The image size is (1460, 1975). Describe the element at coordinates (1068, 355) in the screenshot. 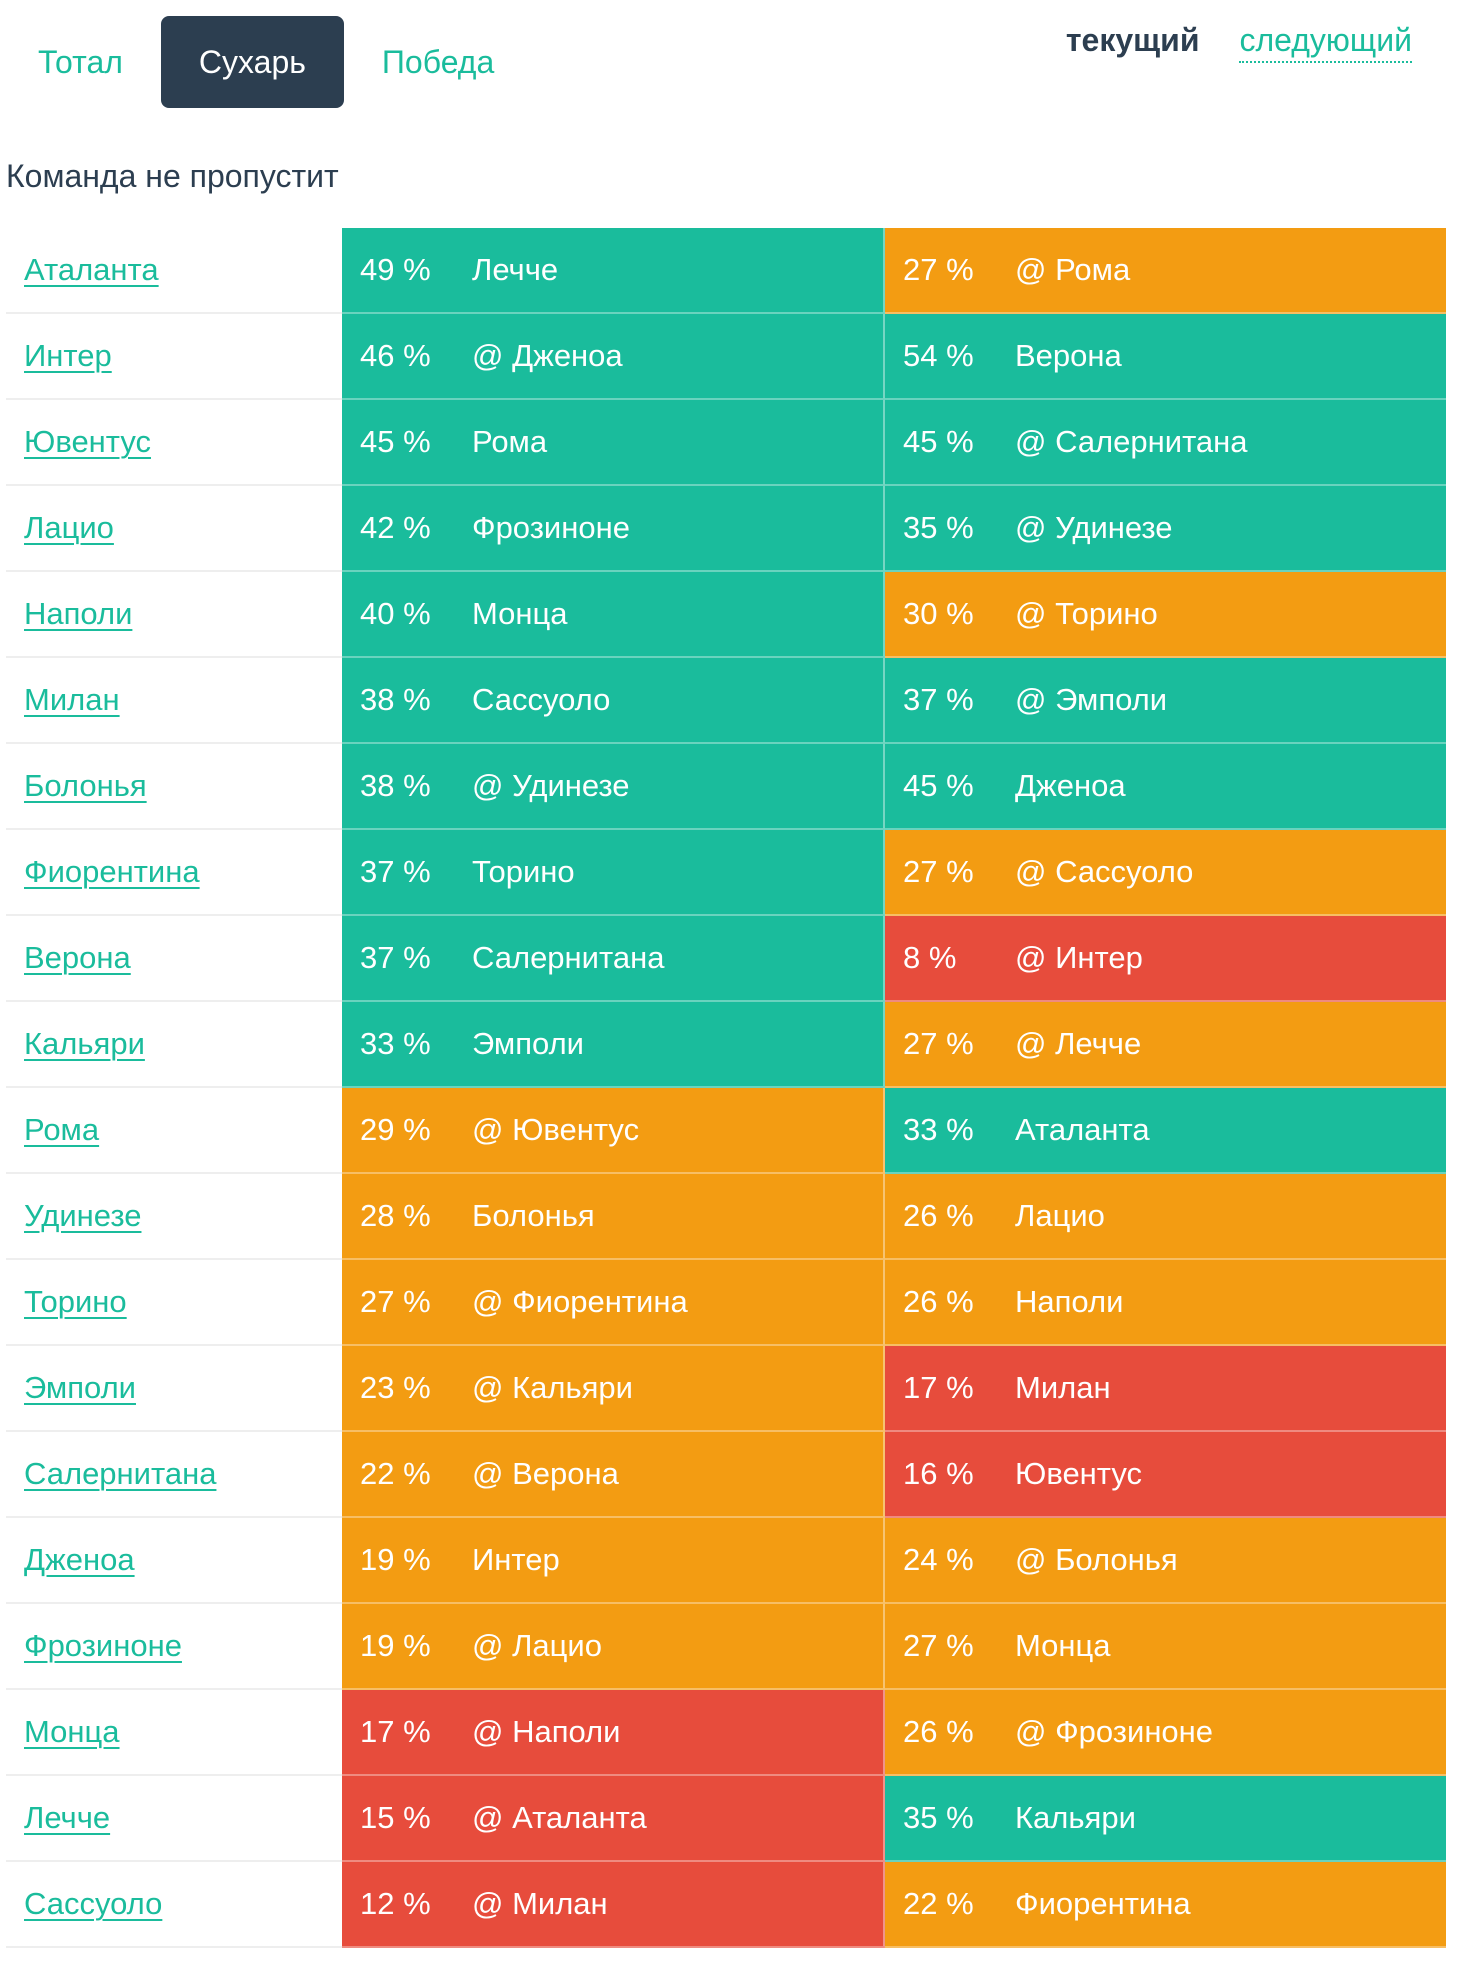

I see `opponent: Верона` at that location.